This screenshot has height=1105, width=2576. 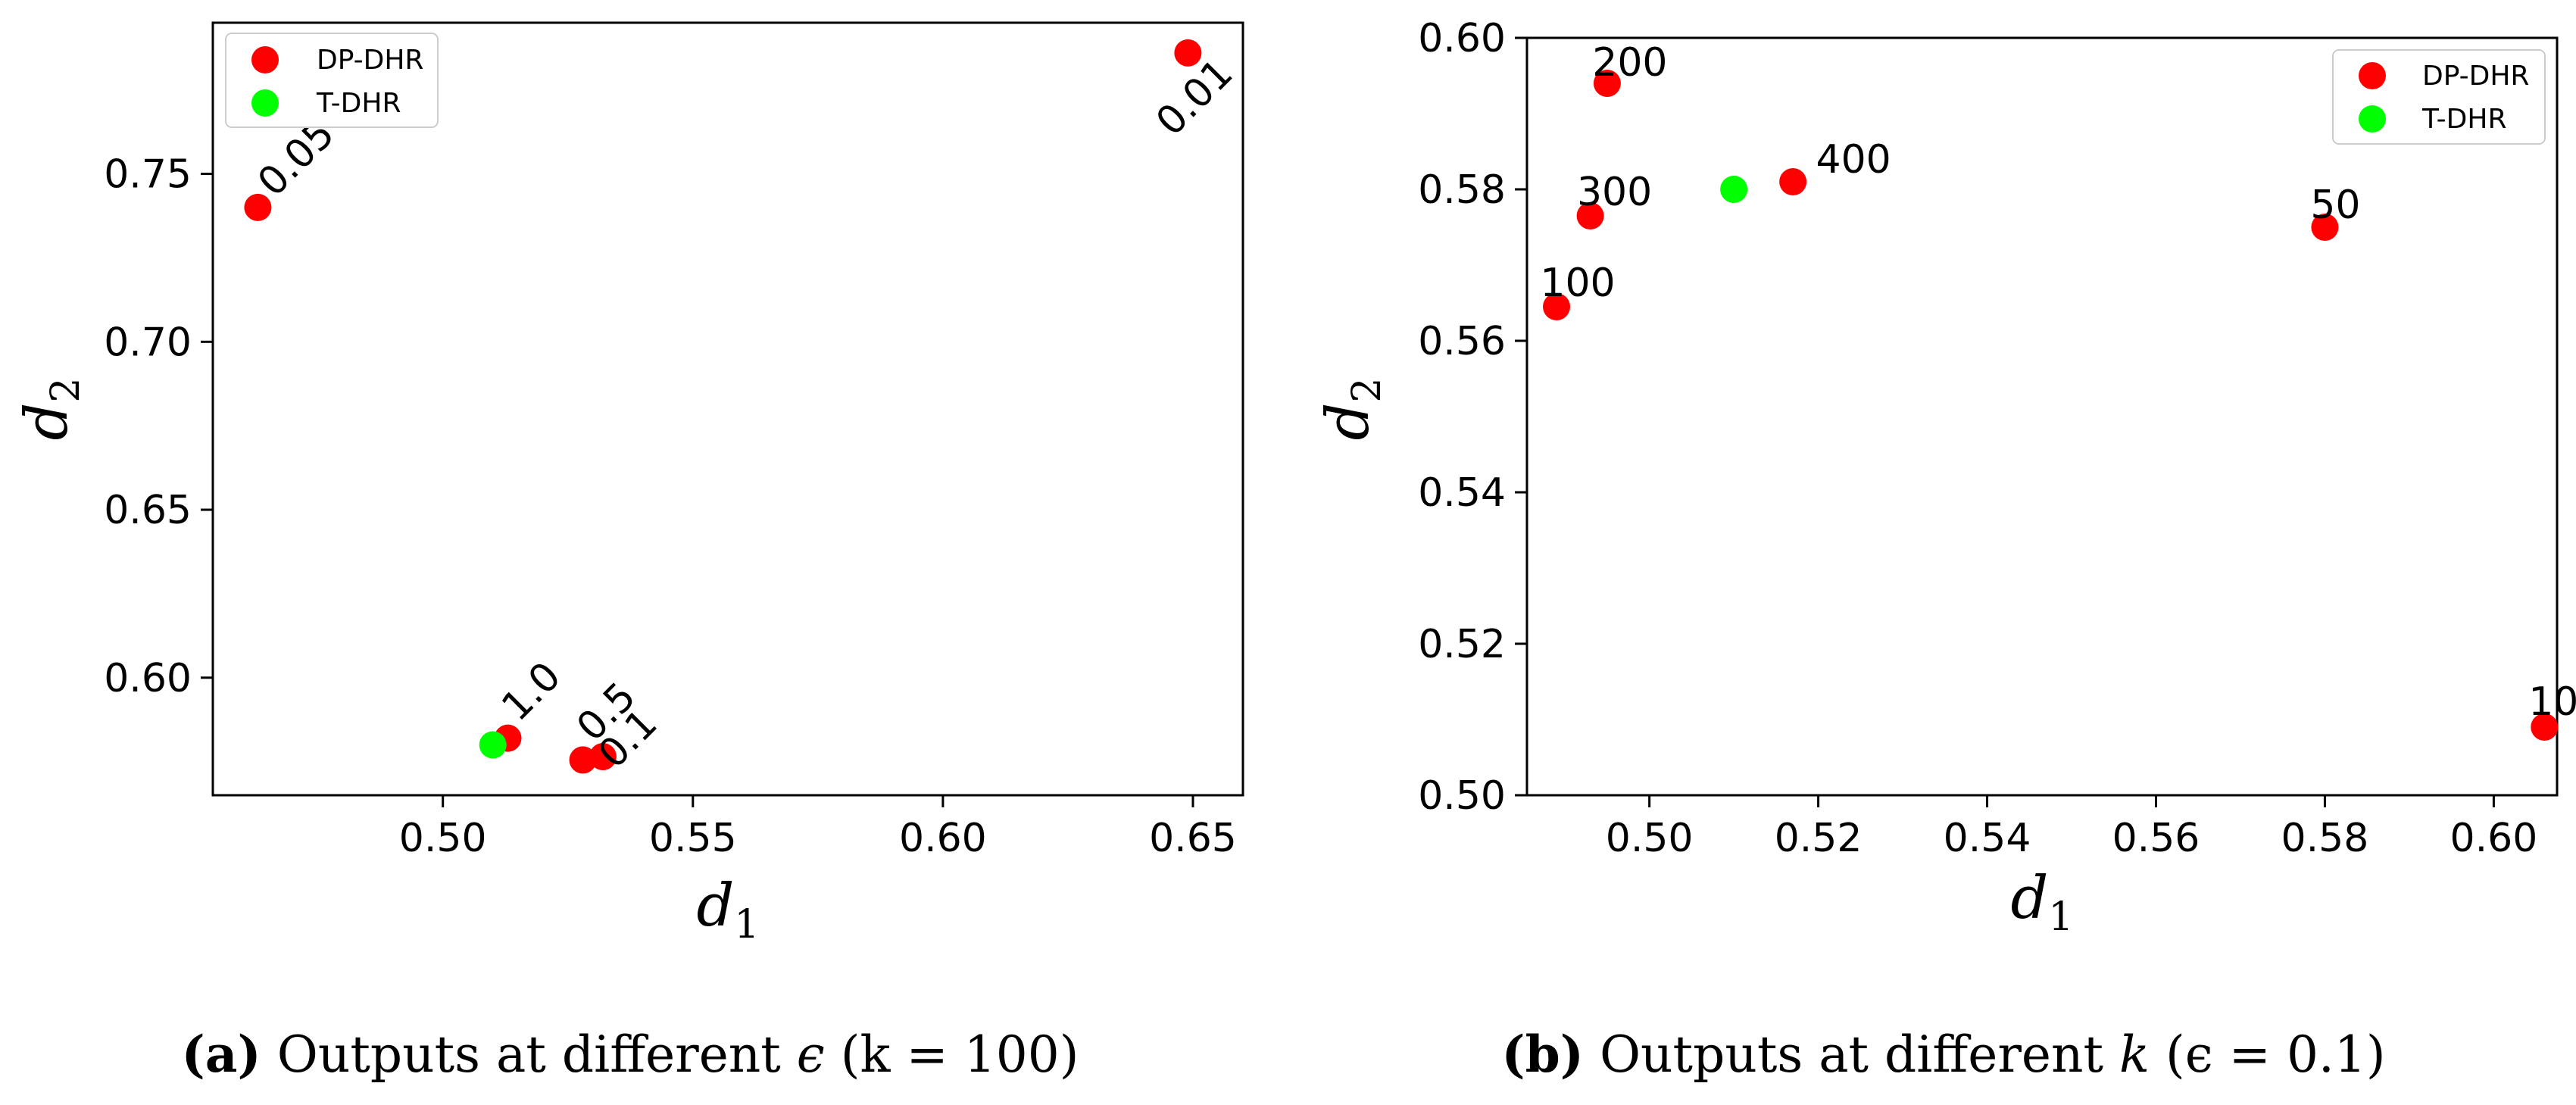 What do you see at coordinates (1194, 98) in the screenshot?
I see `point-label: 0.01` at bounding box center [1194, 98].